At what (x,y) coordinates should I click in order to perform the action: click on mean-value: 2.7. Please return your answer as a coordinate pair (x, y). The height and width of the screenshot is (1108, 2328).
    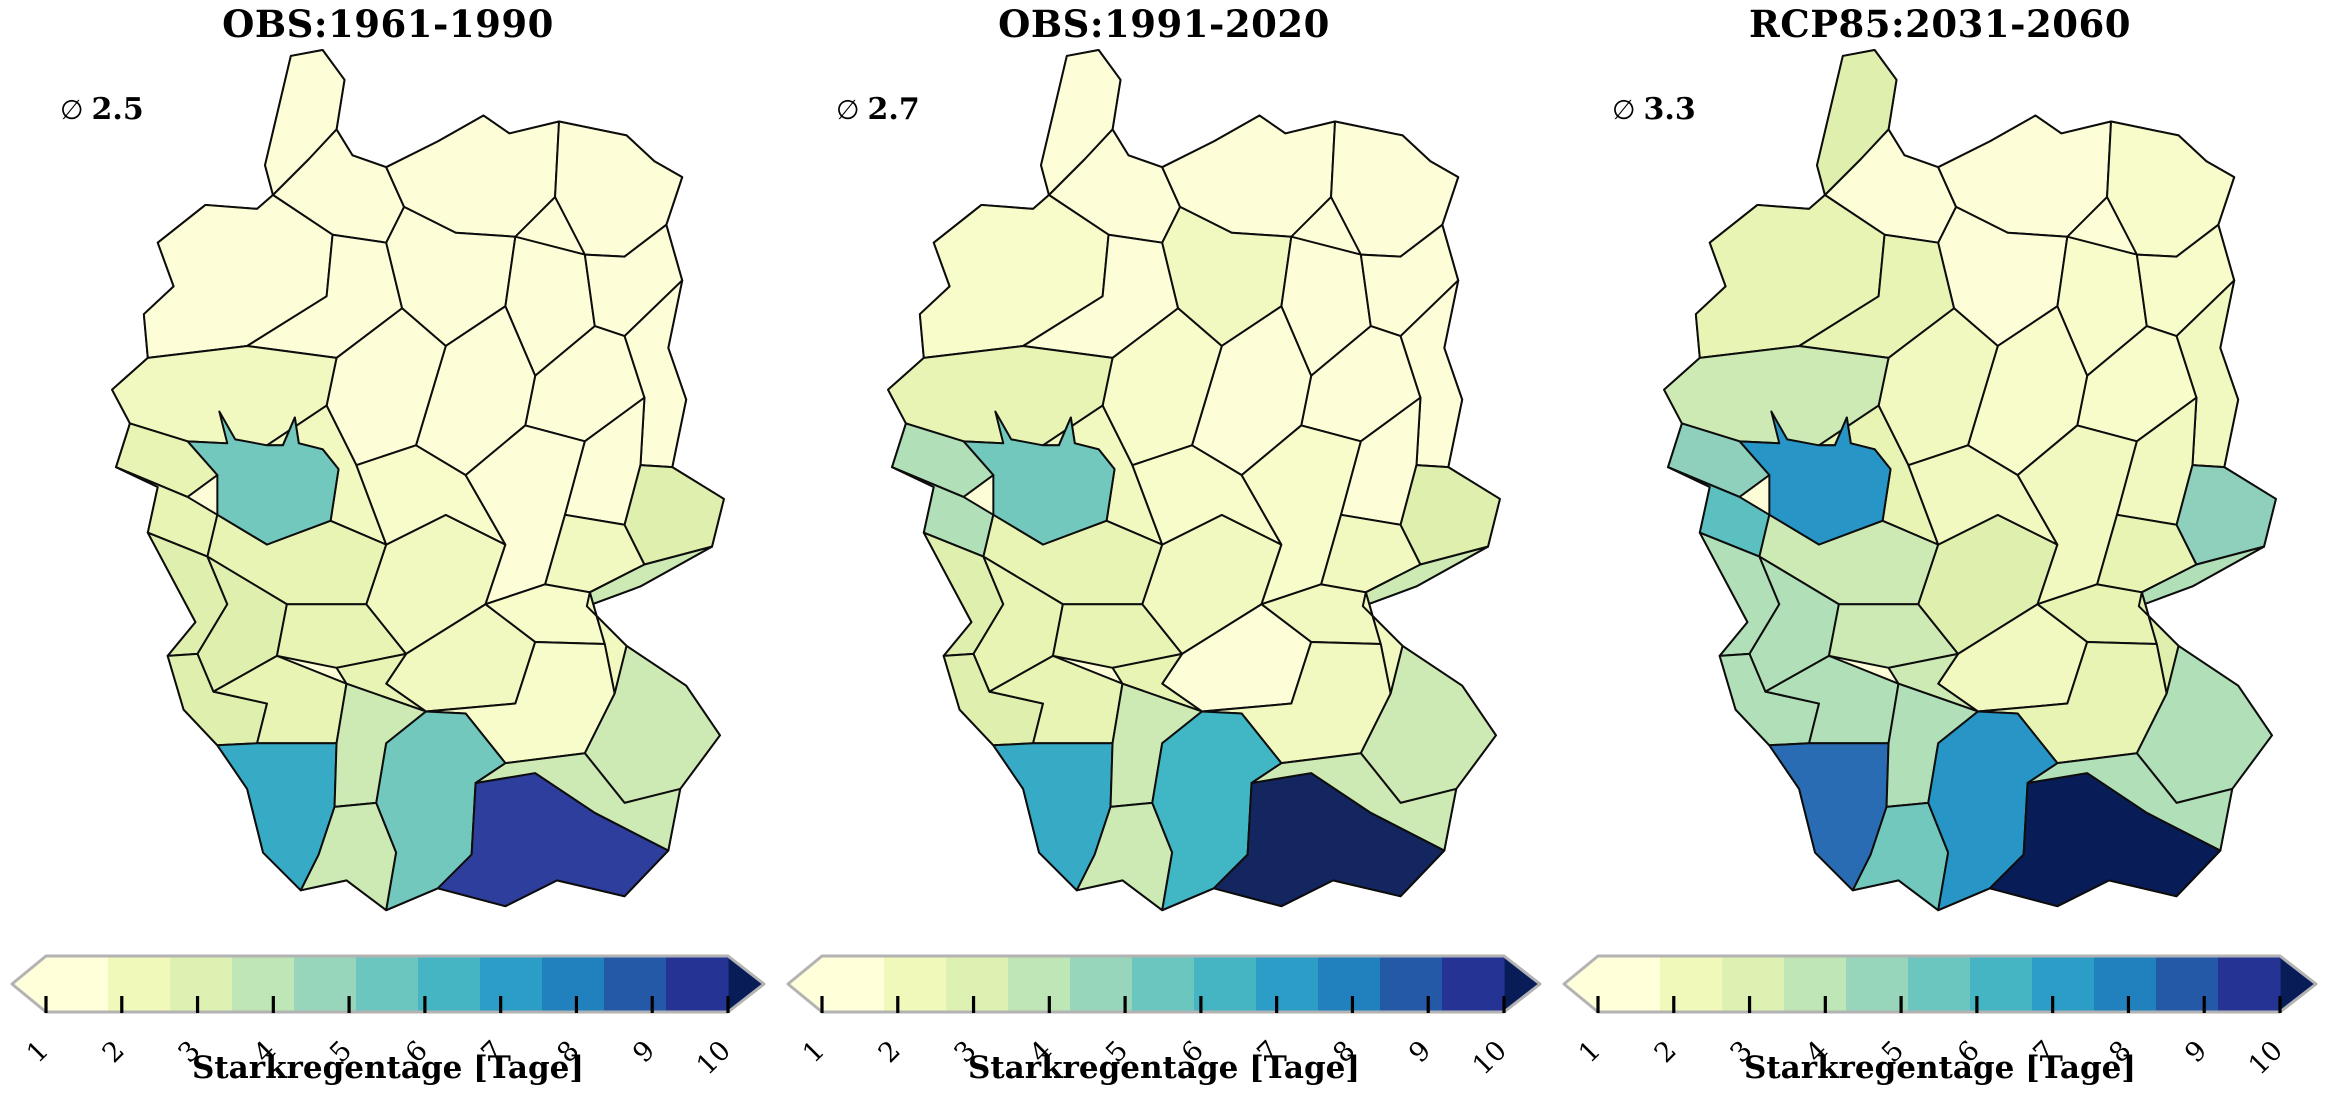
    Looking at the image, I should click on (893, 109).